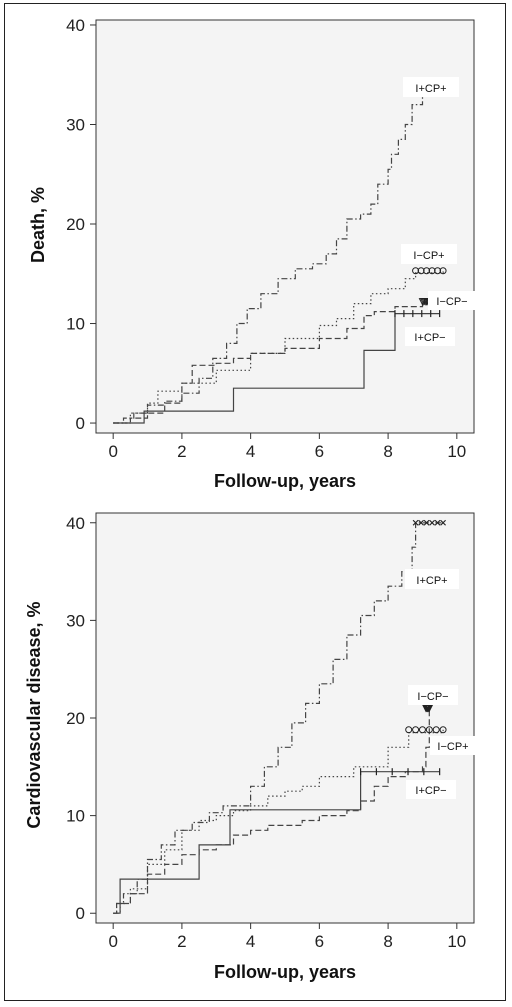  Describe the element at coordinates (285, 972) in the screenshot. I see `x-axis-label-cvd: Follow-up, years` at that location.